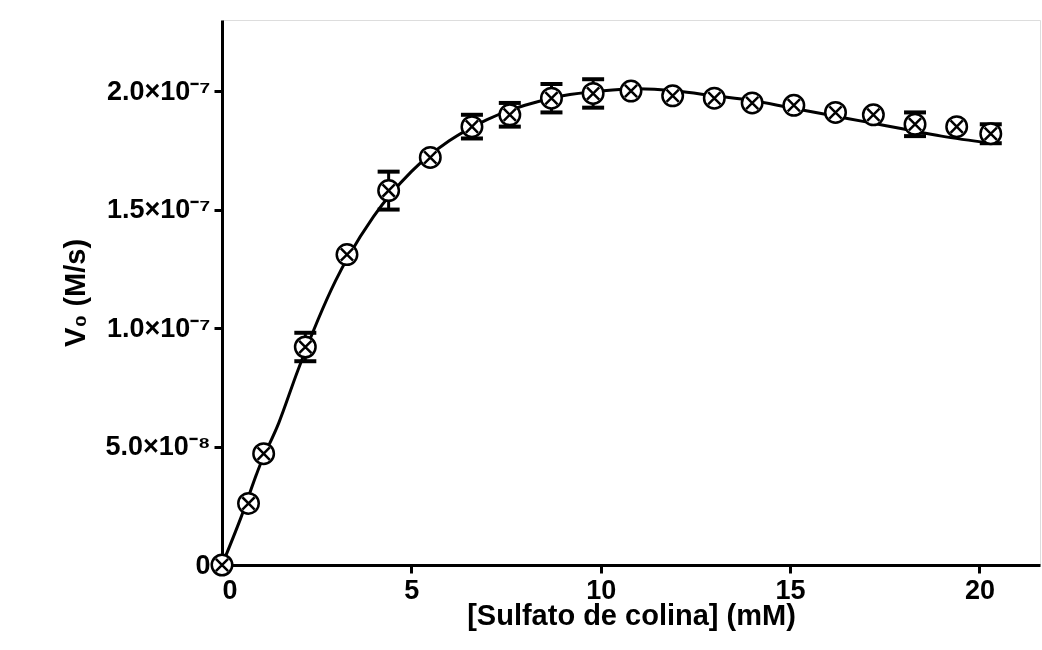 The height and width of the screenshot is (650, 1042). Describe the element at coordinates (203, 564) in the screenshot. I see `y-tick-label: 0` at that location.